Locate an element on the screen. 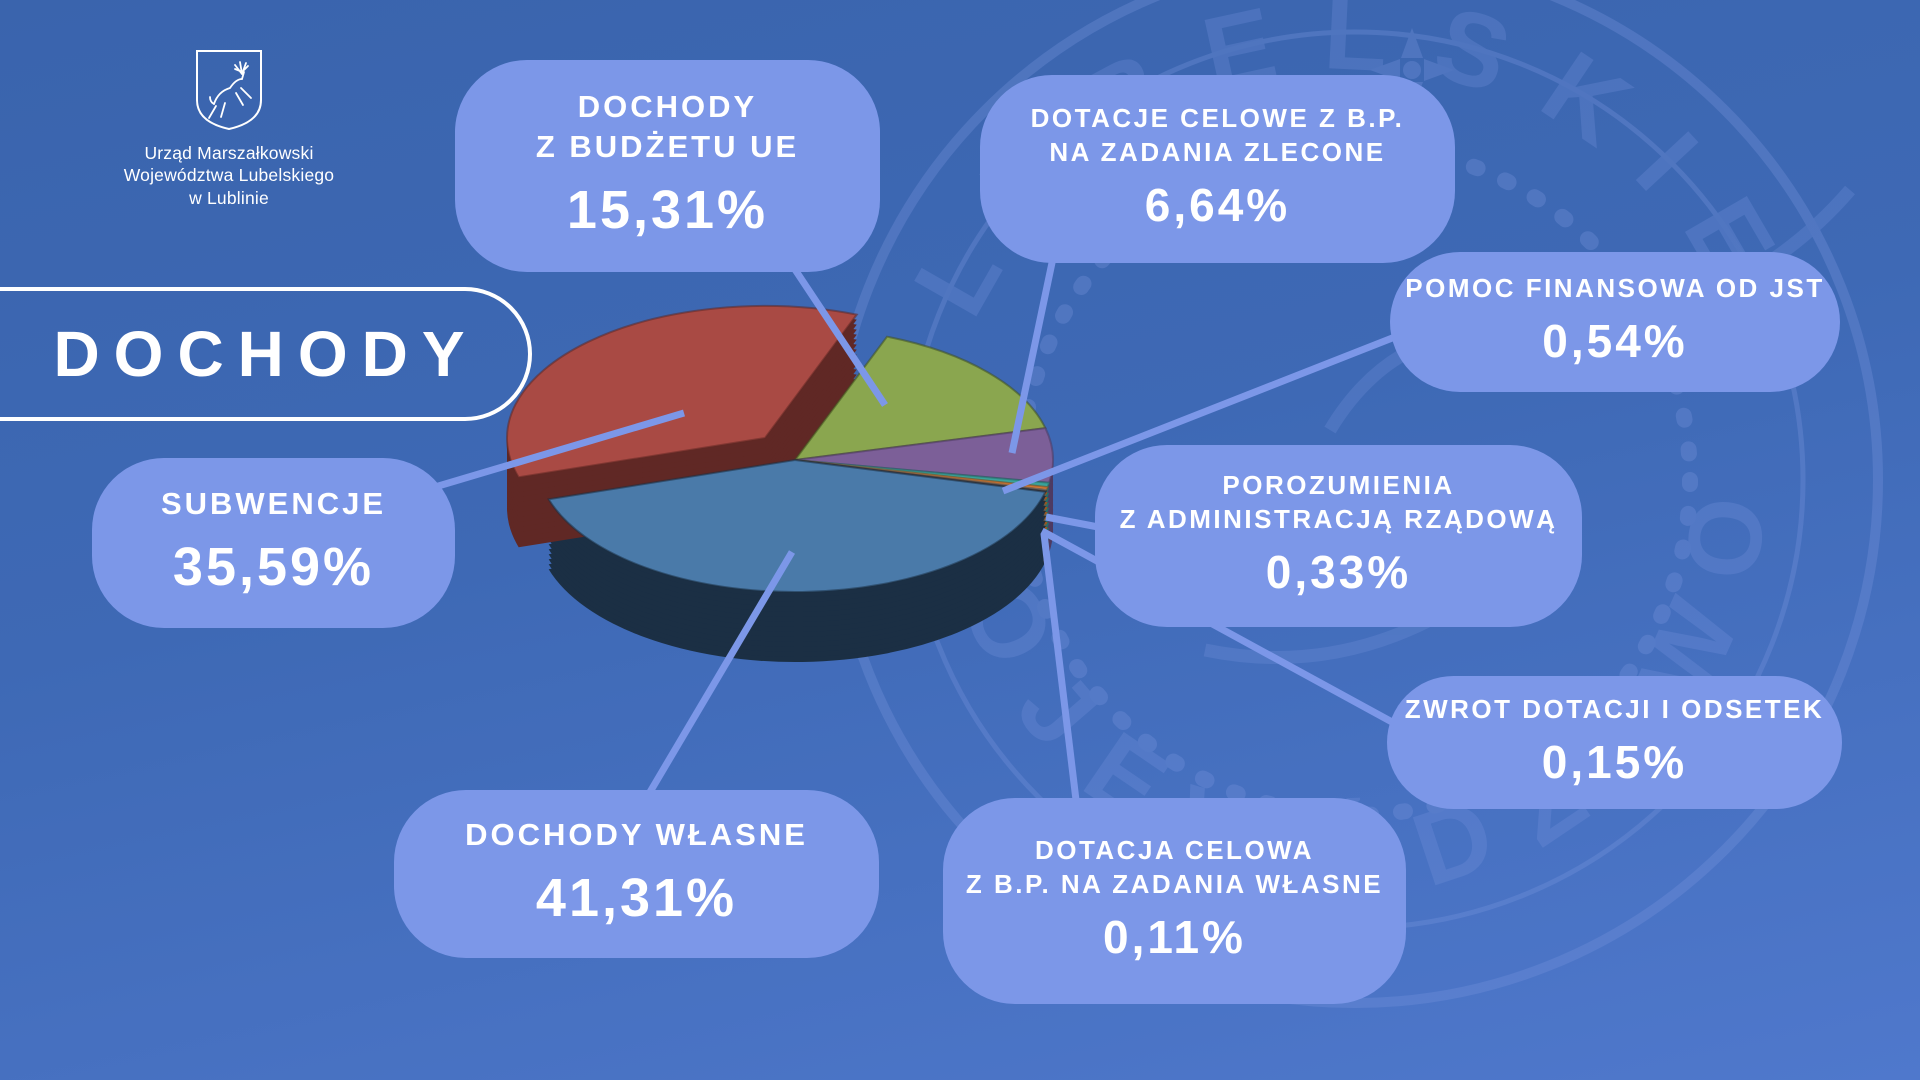  callout-subwencje: SUBWENCJE 35,59% is located at coordinates (273, 543).